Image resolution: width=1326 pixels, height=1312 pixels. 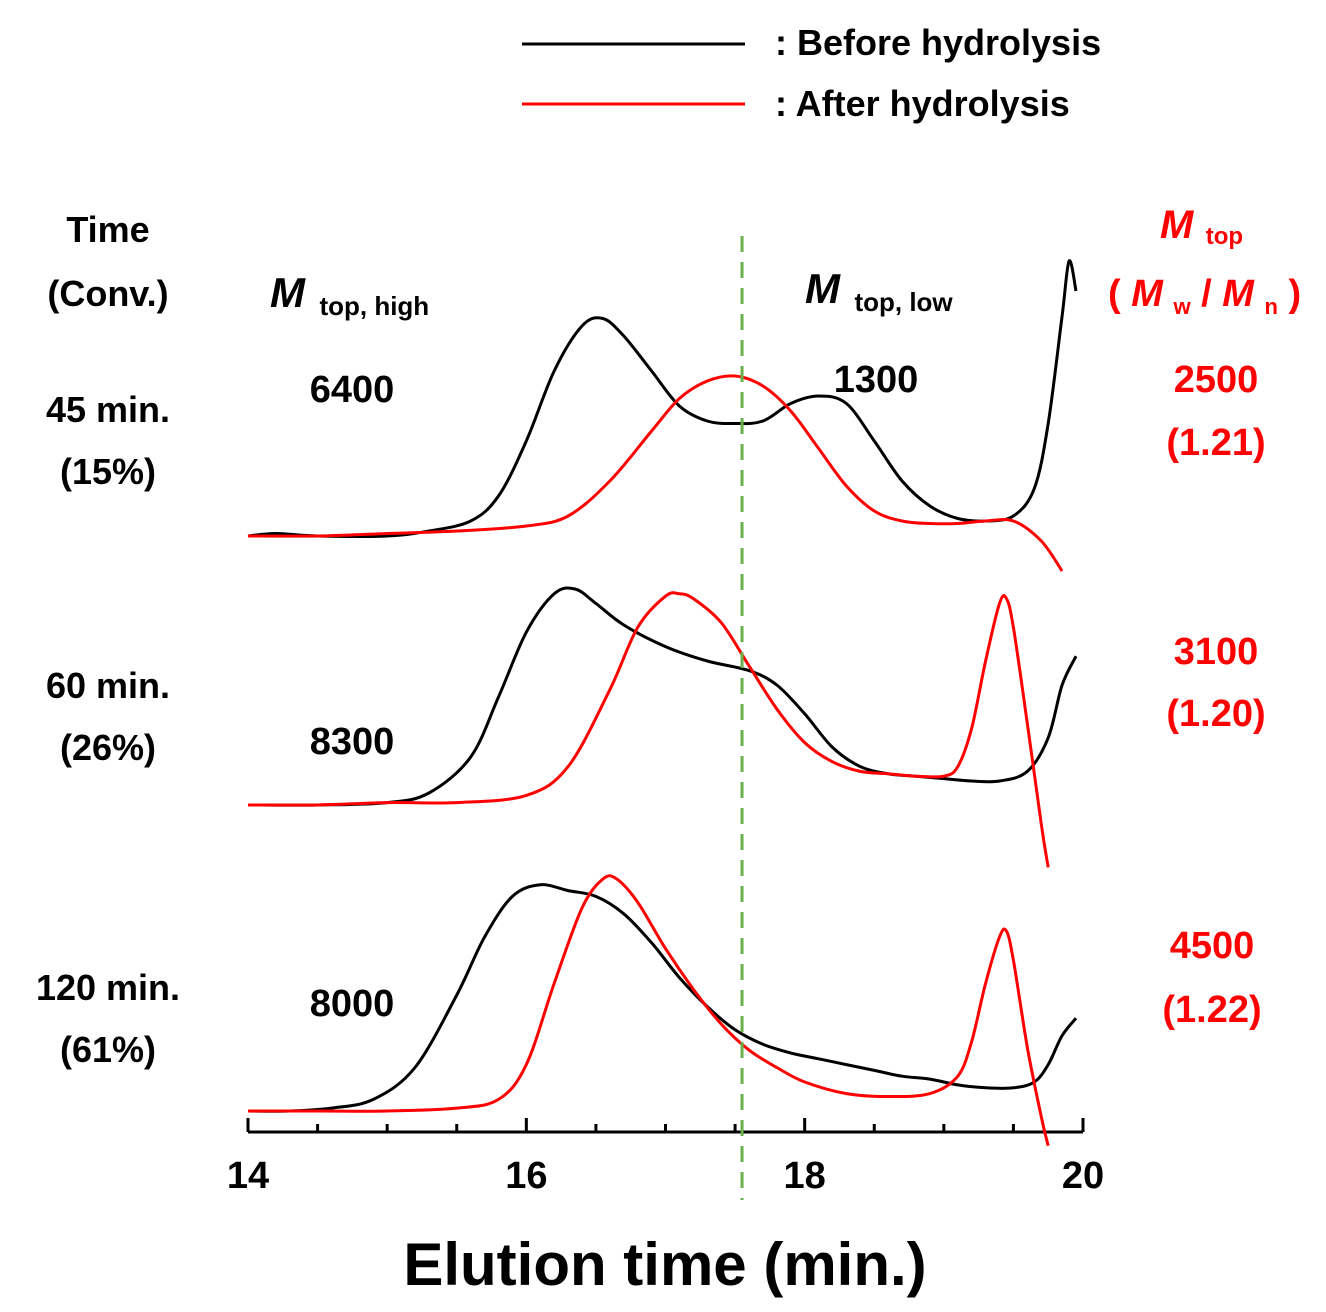 I want to click on panel-labels-1: 45 min. (15%) 6400 1300 2500 (1.21), so click(x=656, y=425).